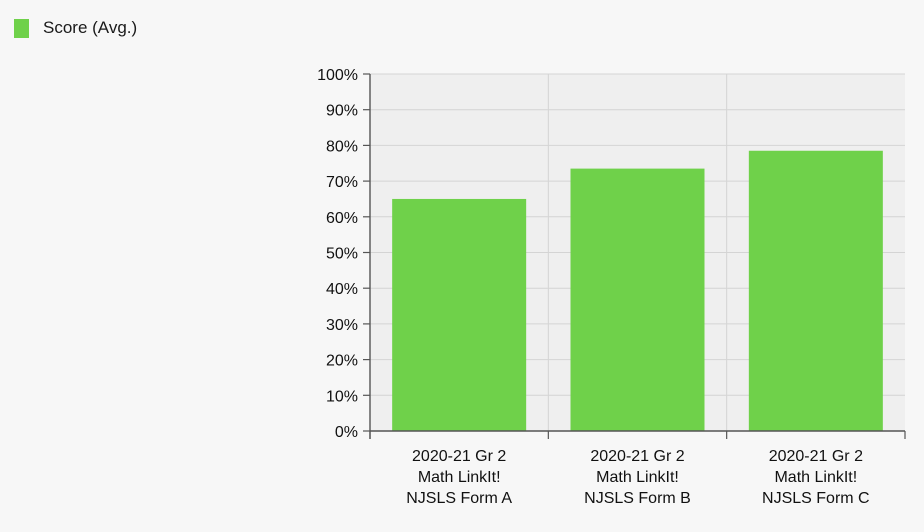 The height and width of the screenshot is (532, 924). I want to click on x-category-label: 2020-21 Gr 2 Math LinkIt! NJSLS Form B, so click(637, 477).